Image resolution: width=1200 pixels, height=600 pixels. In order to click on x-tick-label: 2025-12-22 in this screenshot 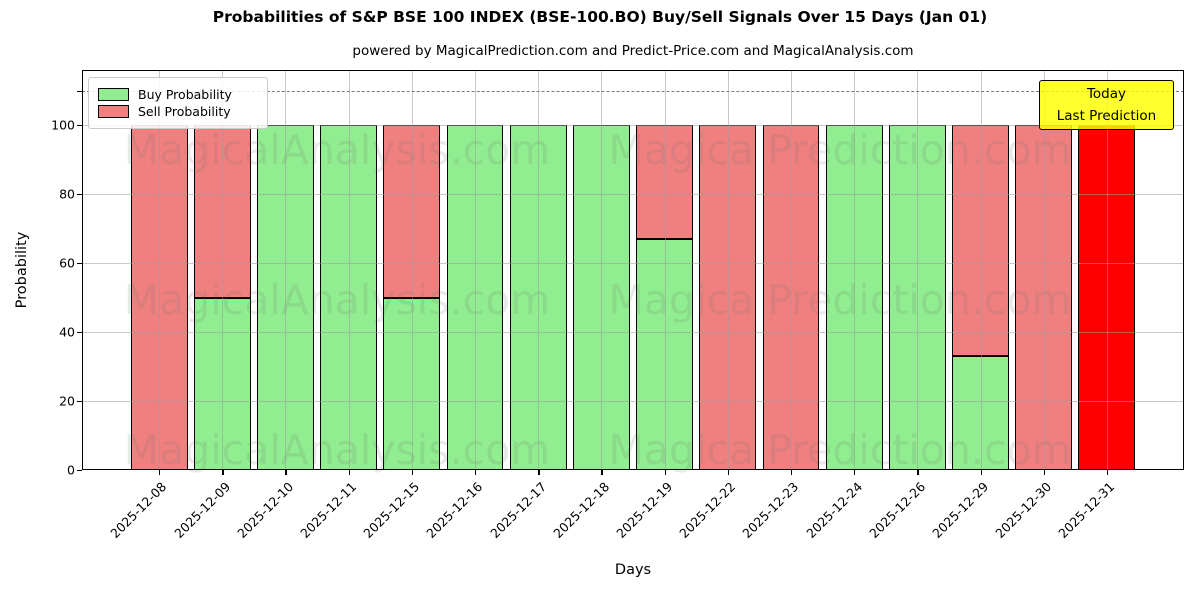, I will do `click(707, 510)`.